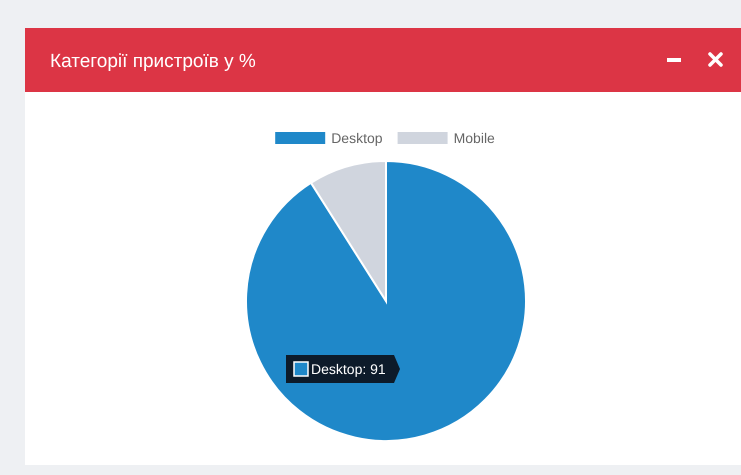  I want to click on legend-label: Mobile, so click(475, 138).